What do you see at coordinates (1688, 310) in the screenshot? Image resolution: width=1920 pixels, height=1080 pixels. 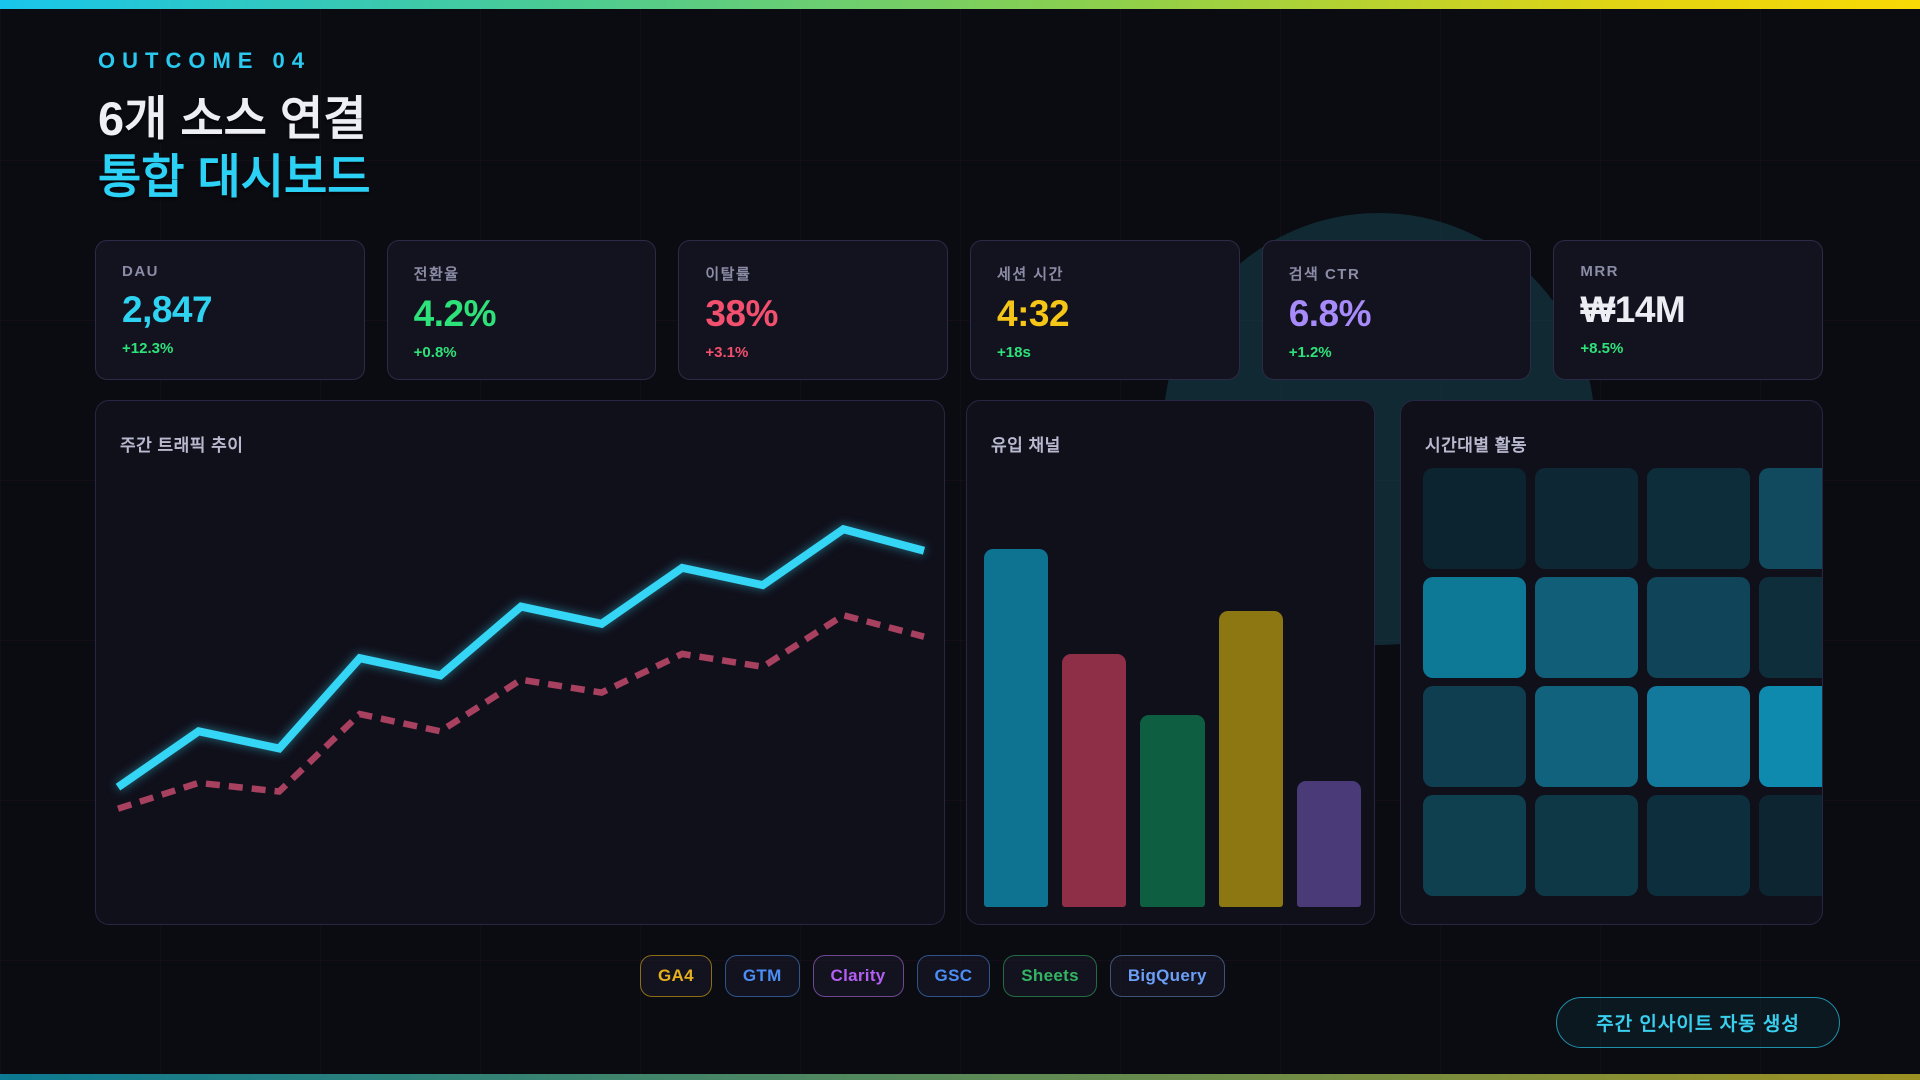 I see `kpi-card-mrr: MRR ₩14M +8.5%` at bounding box center [1688, 310].